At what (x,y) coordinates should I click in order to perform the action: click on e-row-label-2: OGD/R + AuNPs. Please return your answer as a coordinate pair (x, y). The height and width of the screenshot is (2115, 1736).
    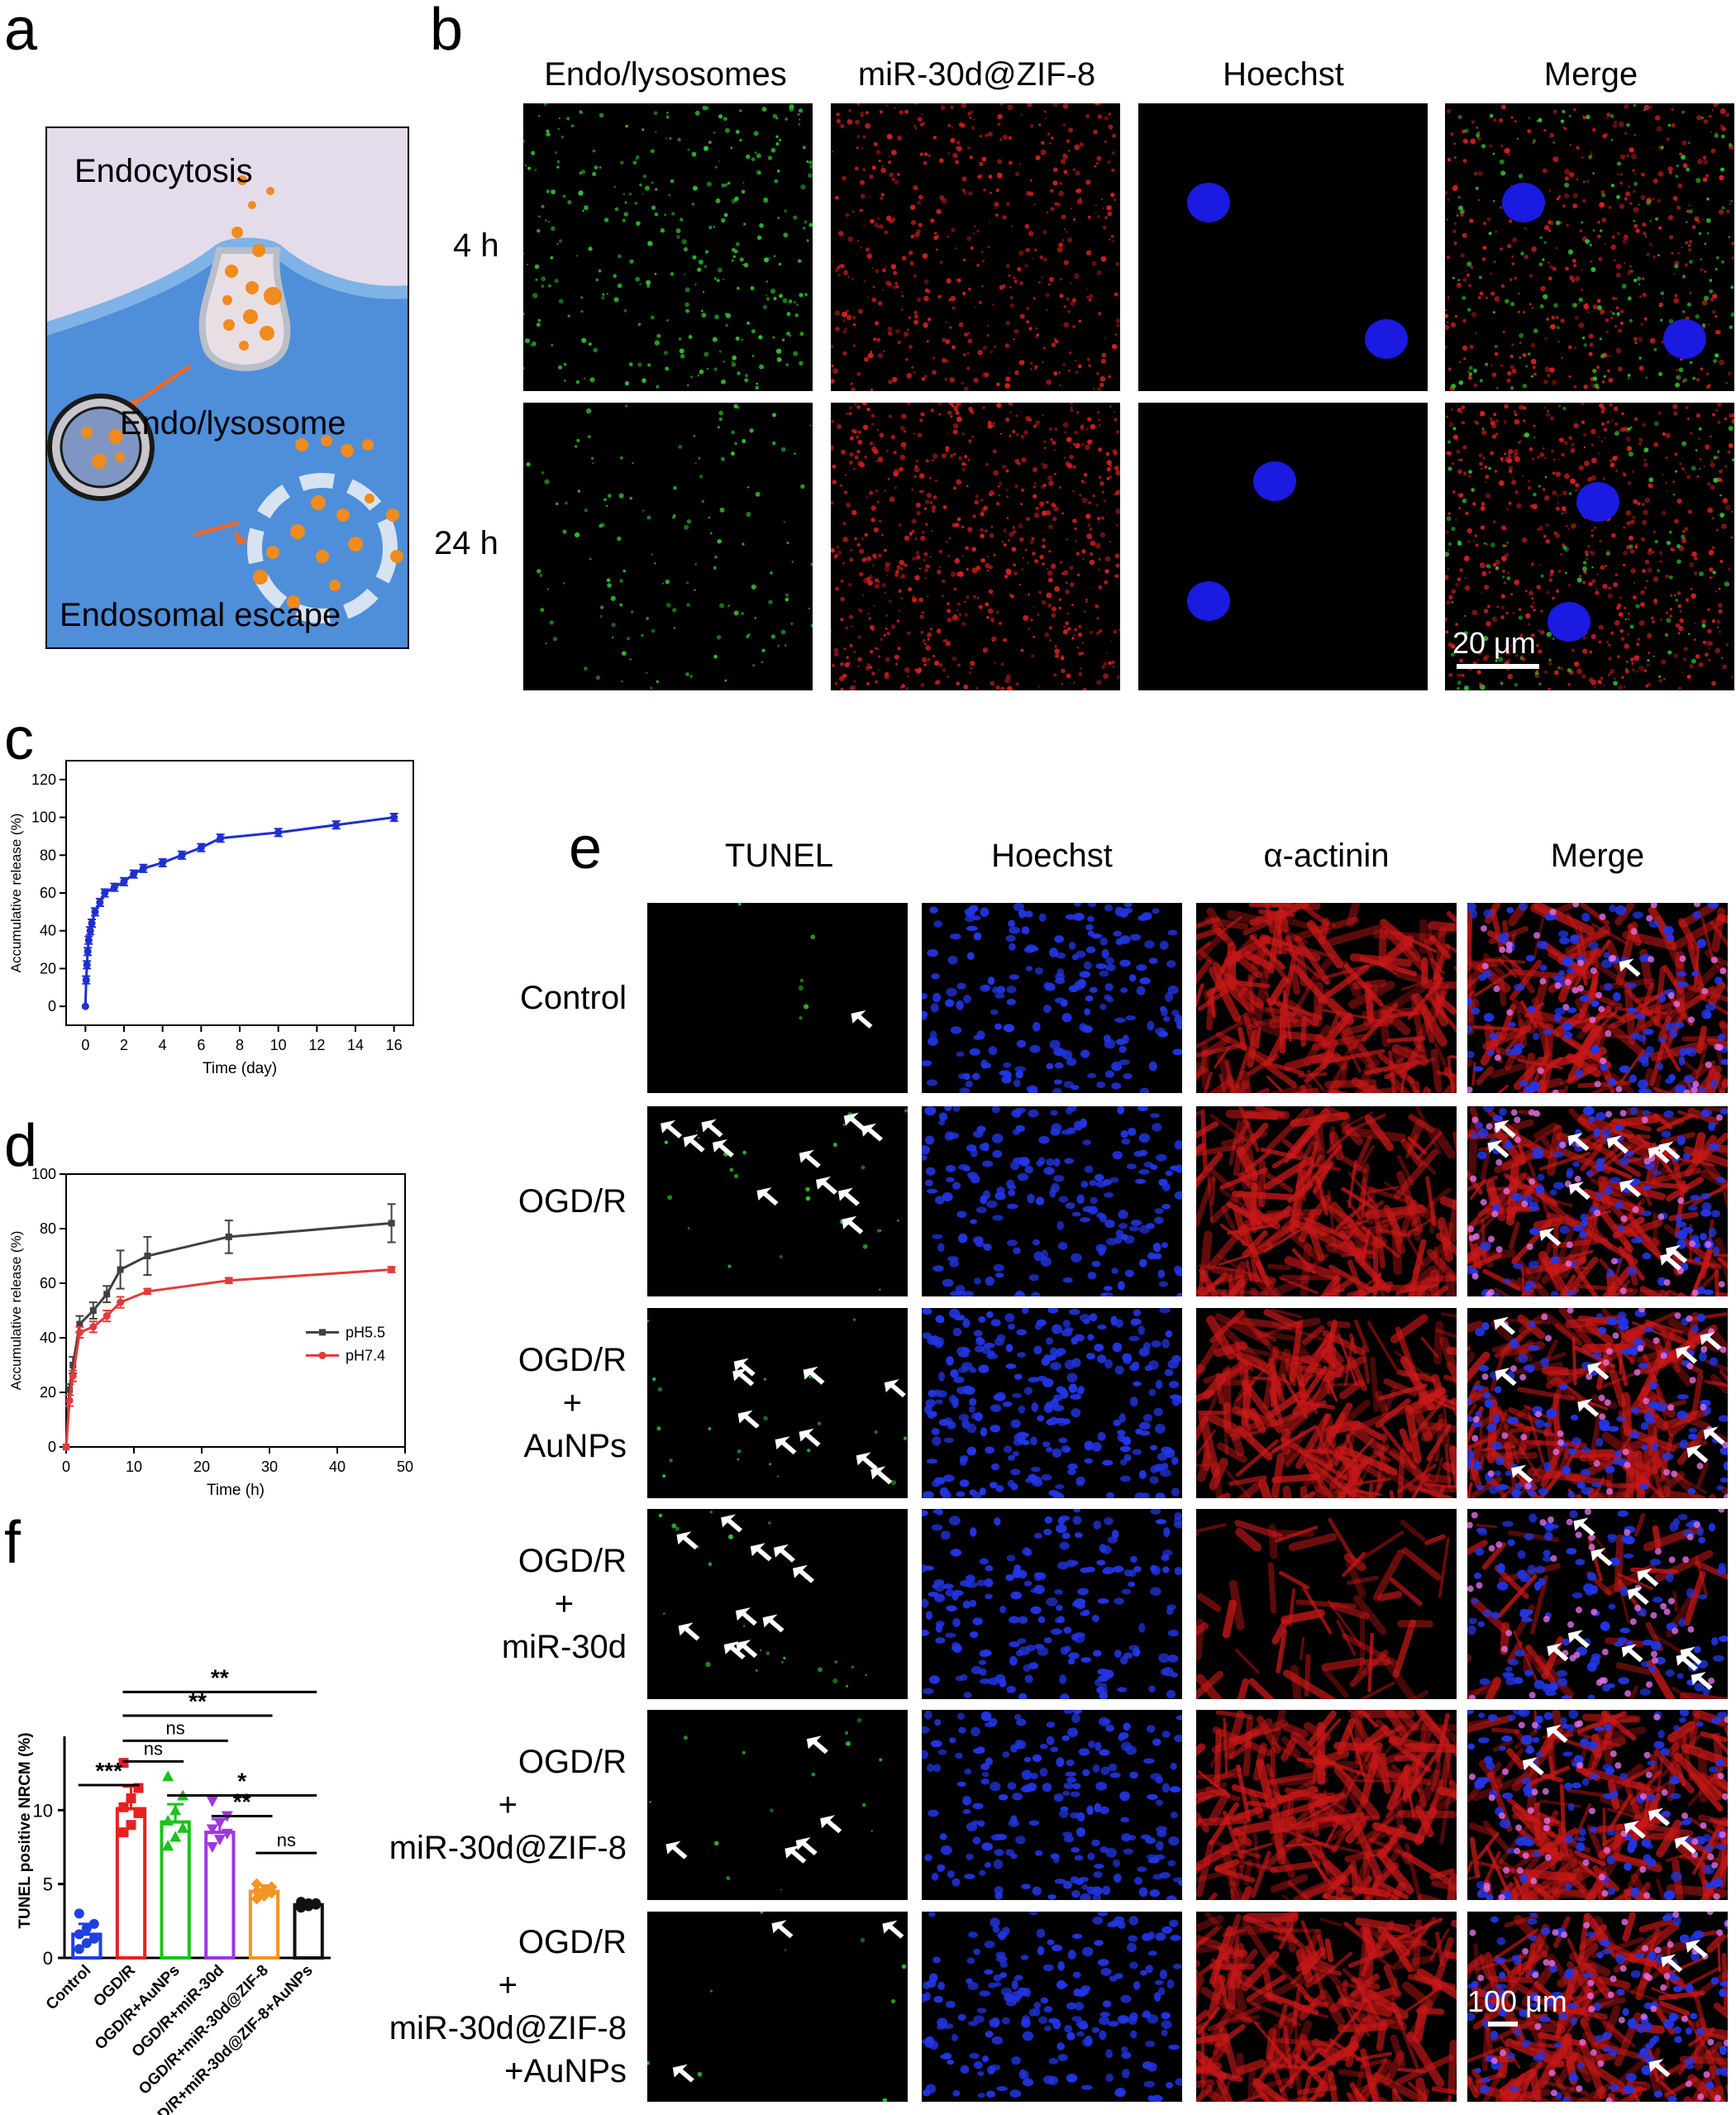
    Looking at the image, I should click on (573, 1403).